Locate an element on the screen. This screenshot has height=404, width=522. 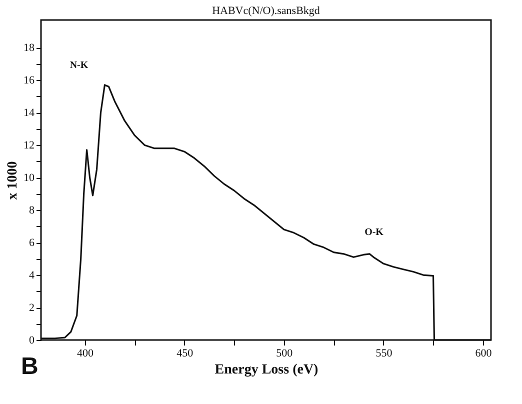
x-tick-label: 500 is located at coordinates (285, 354).